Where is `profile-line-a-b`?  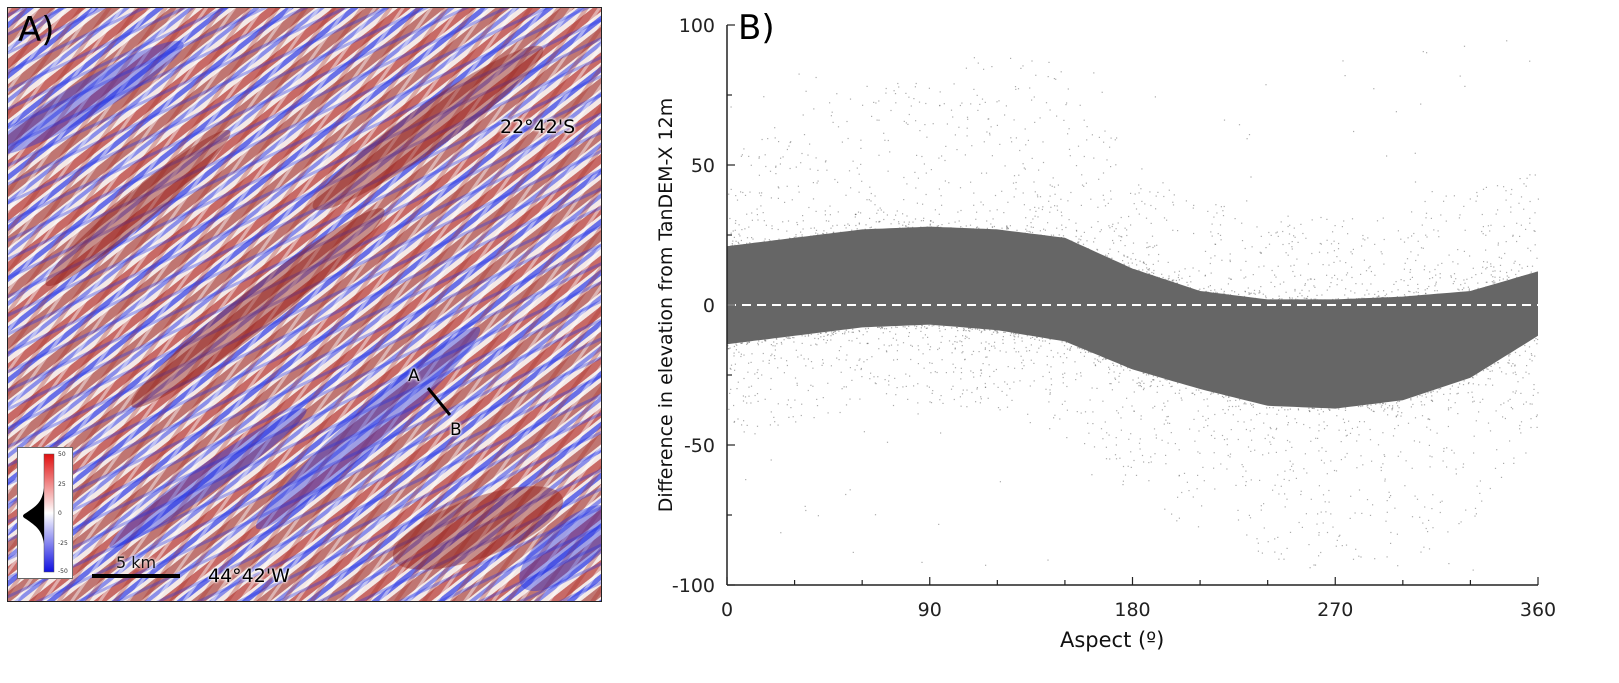
profile-line-a-b is located at coordinates (439, 401).